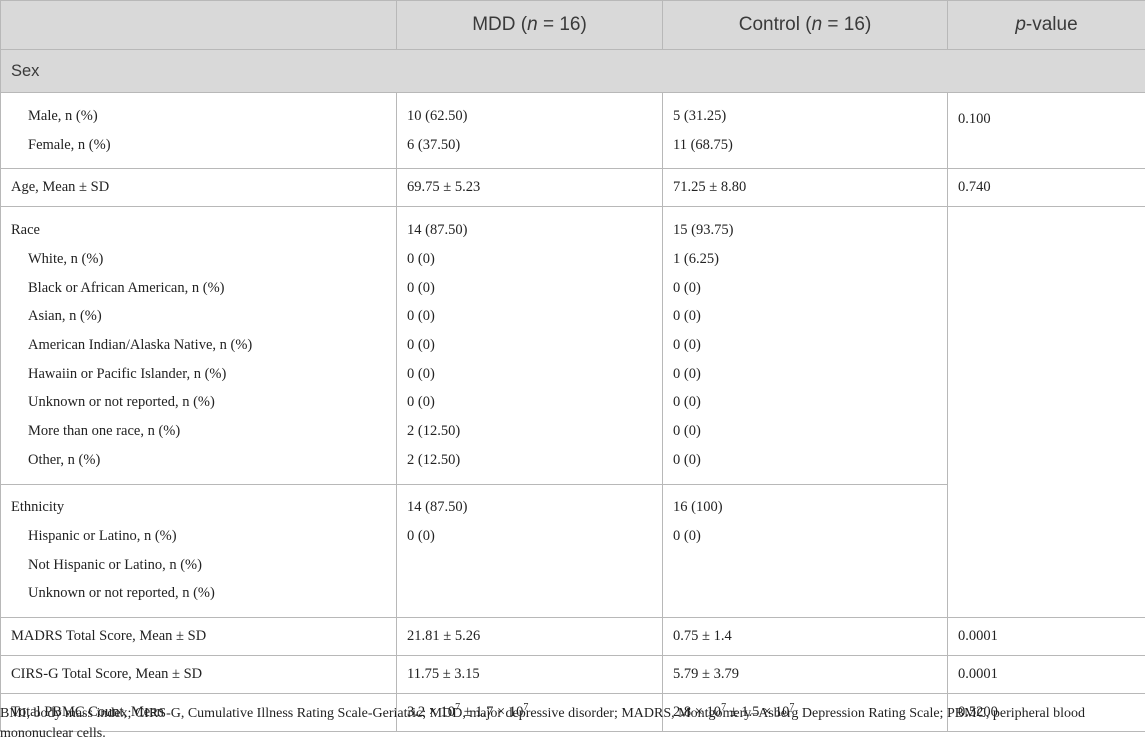 Image resolution: width=1145 pixels, height=744 pixels. I want to click on mdd-value: 10 (62.50), so click(530, 112).